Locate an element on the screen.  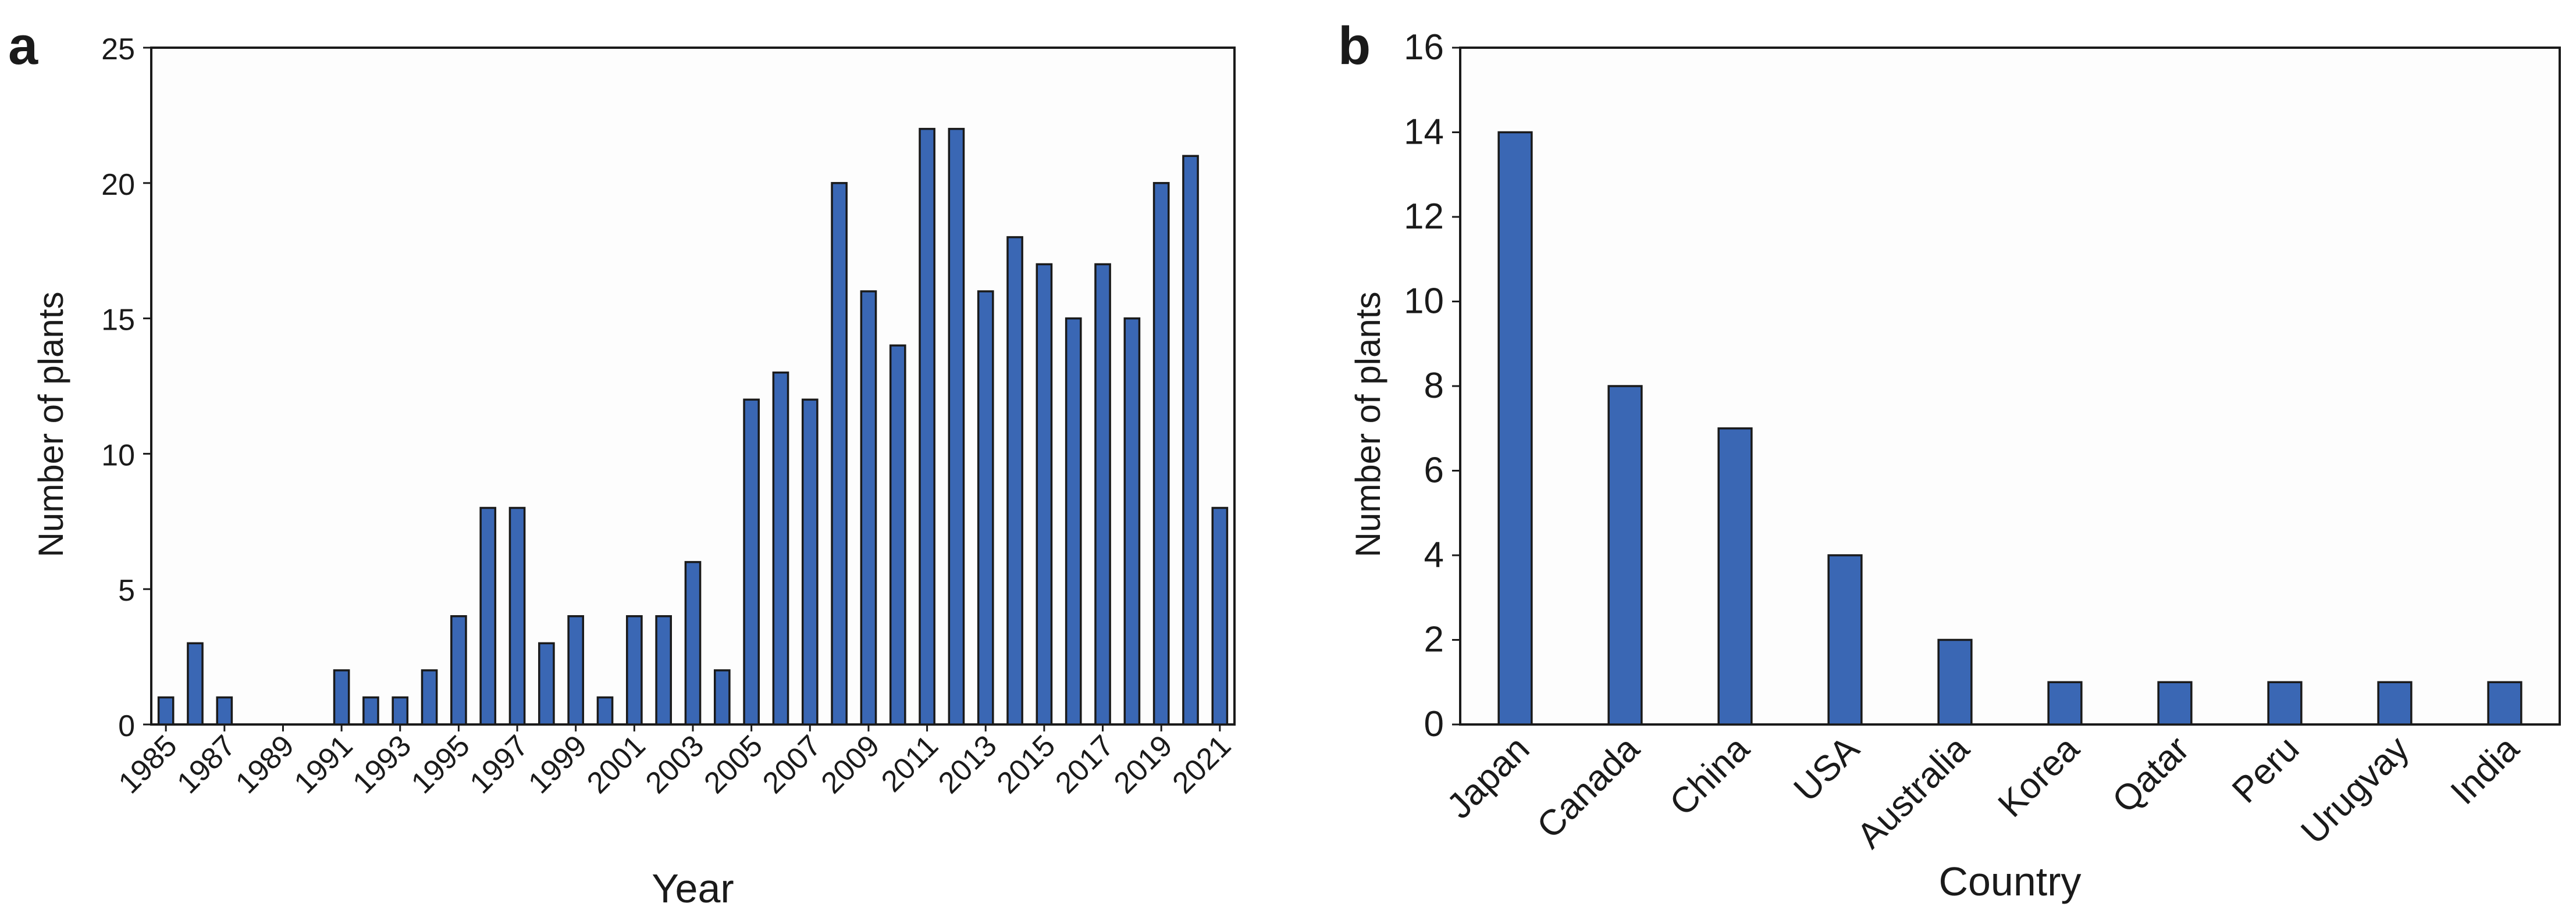
x-tick-label-a: 1997 is located at coordinates (500, 764).